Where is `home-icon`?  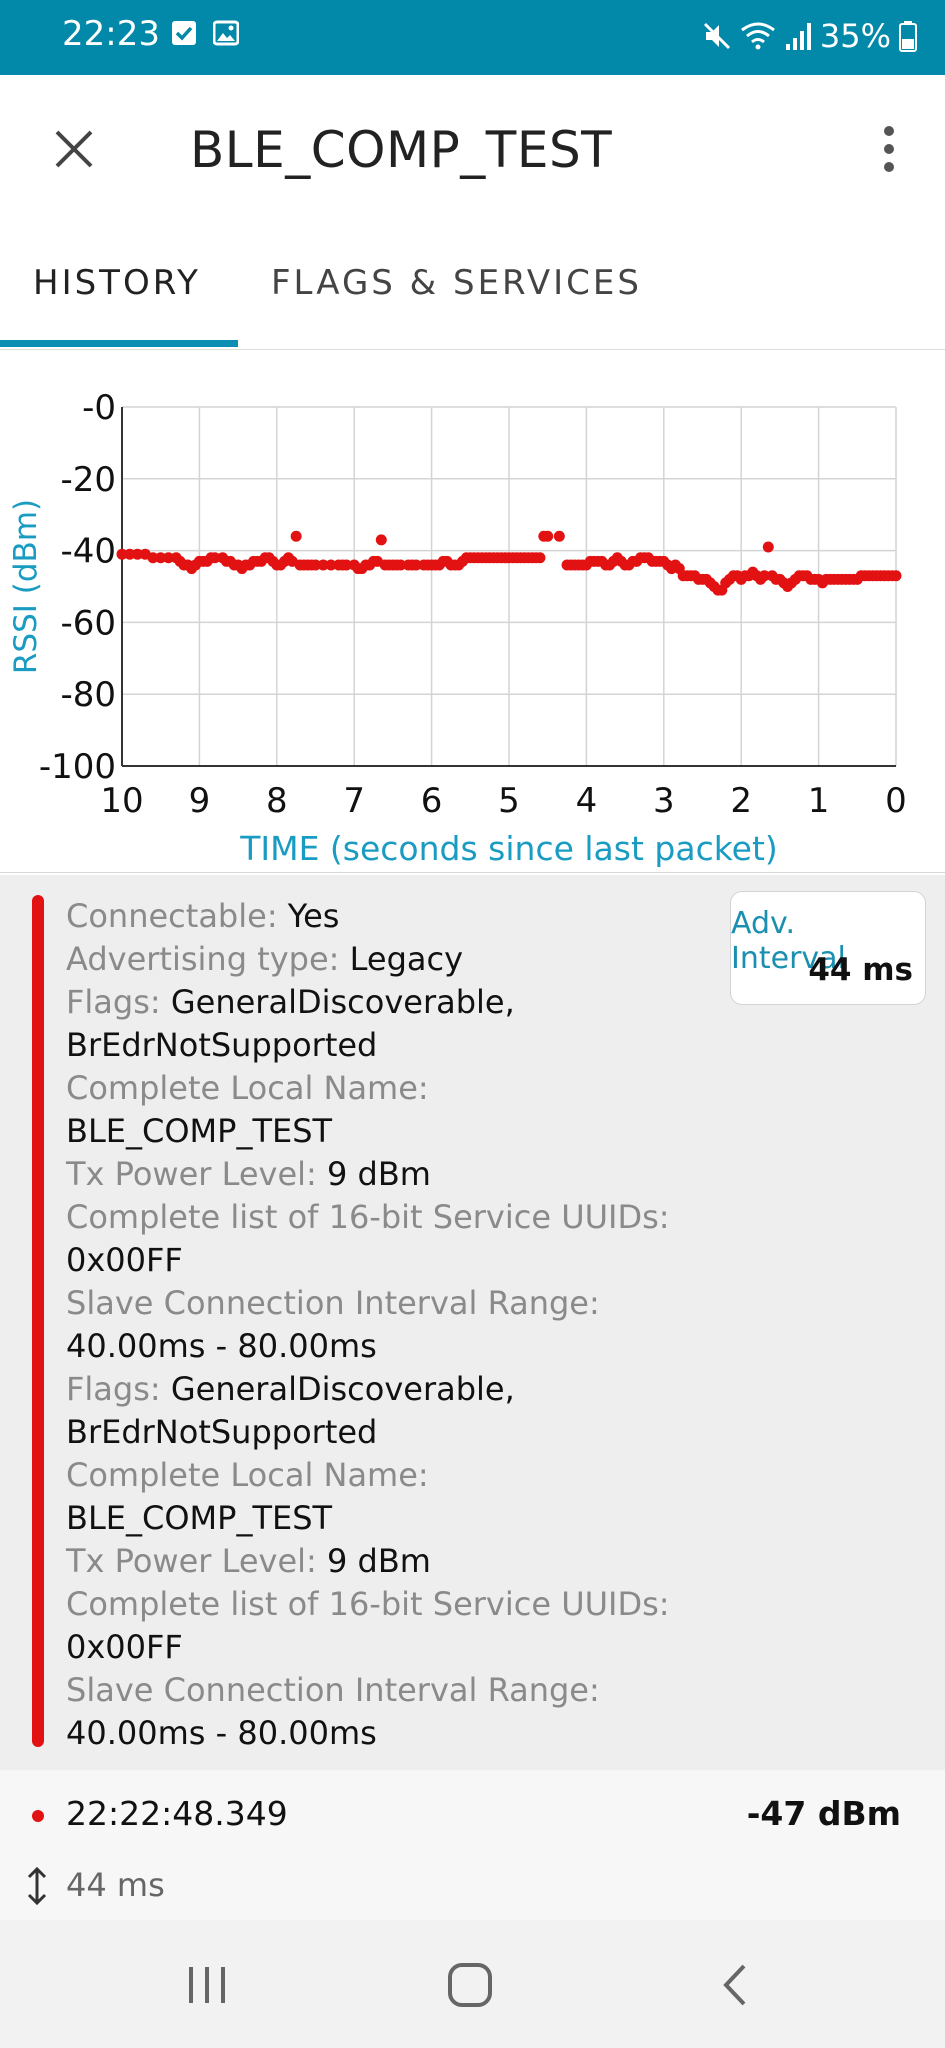
home-icon is located at coordinates (470, 1985).